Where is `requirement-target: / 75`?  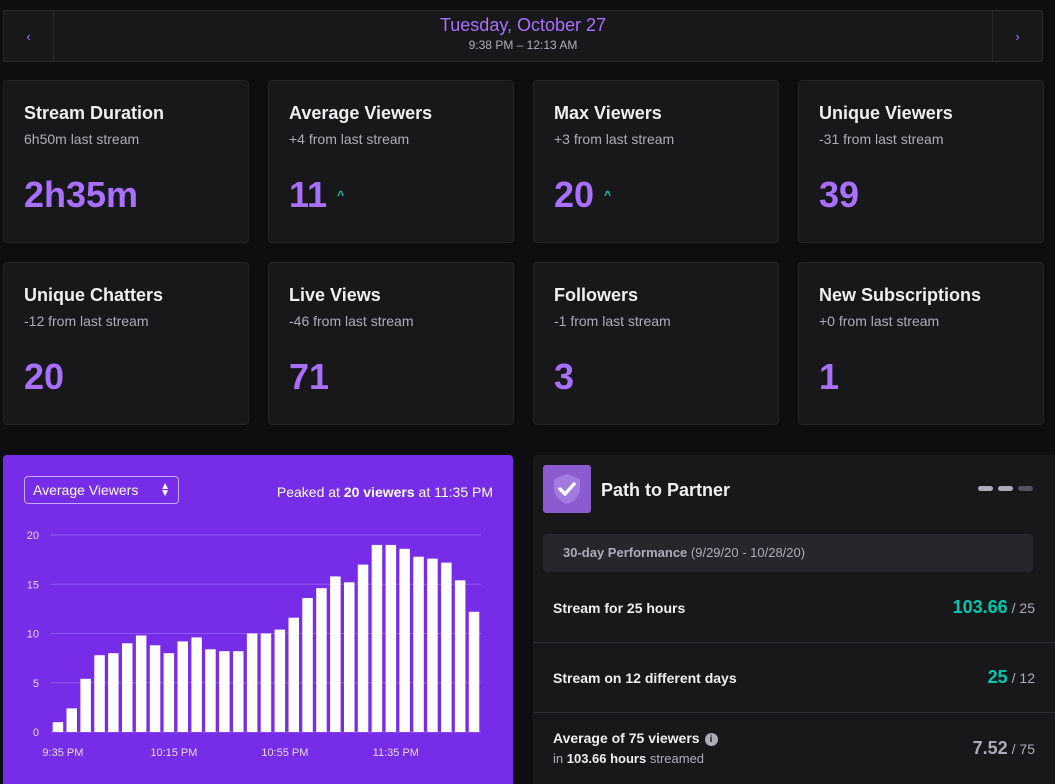 requirement-target: / 75 is located at coordinates (1023, 748).